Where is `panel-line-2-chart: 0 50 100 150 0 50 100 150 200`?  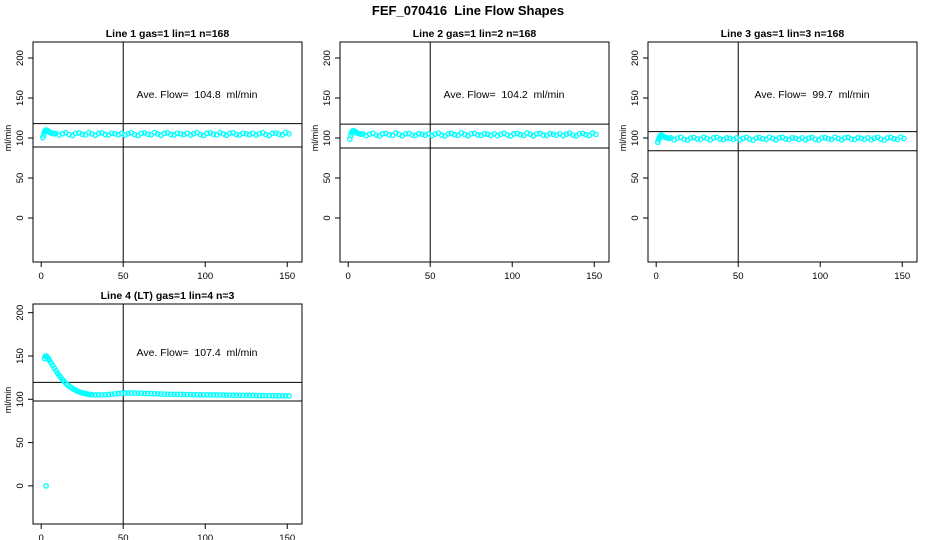 panel-line-2-chart: 0 50 100 150 0 50 100 150 200 is located at coordinates (466, 161).